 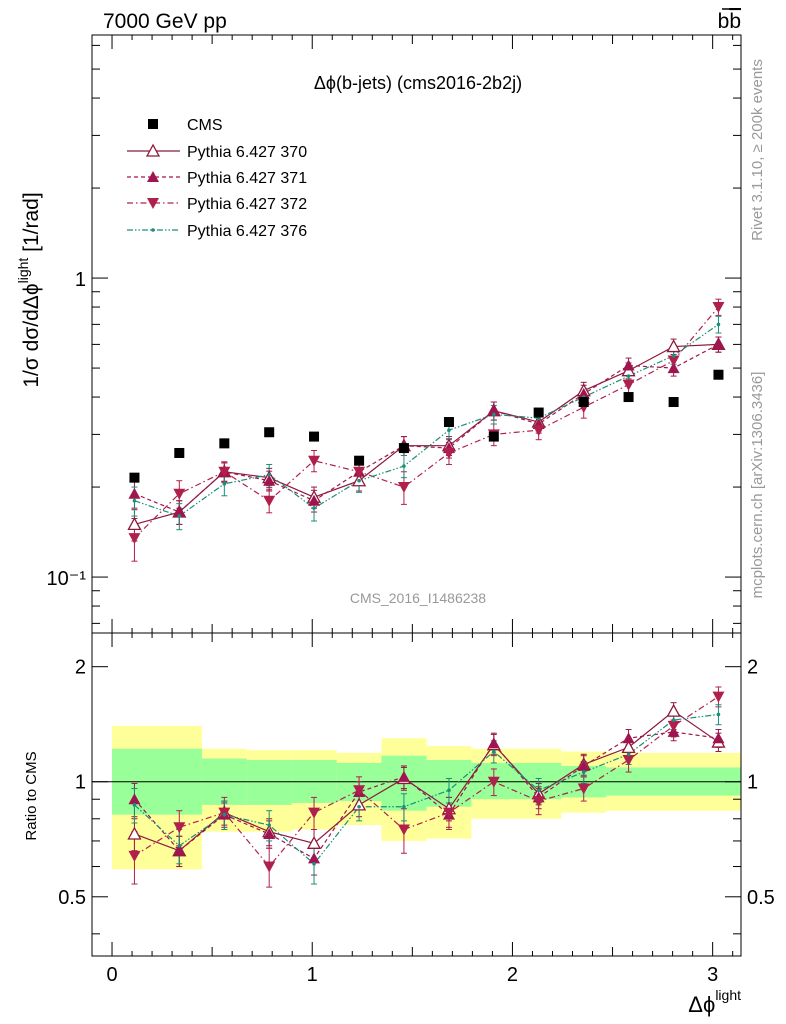 I want to click on y-axis-label: 1/σ dσ/dΔϕlight [1/rad], so click(x=29, y=289).